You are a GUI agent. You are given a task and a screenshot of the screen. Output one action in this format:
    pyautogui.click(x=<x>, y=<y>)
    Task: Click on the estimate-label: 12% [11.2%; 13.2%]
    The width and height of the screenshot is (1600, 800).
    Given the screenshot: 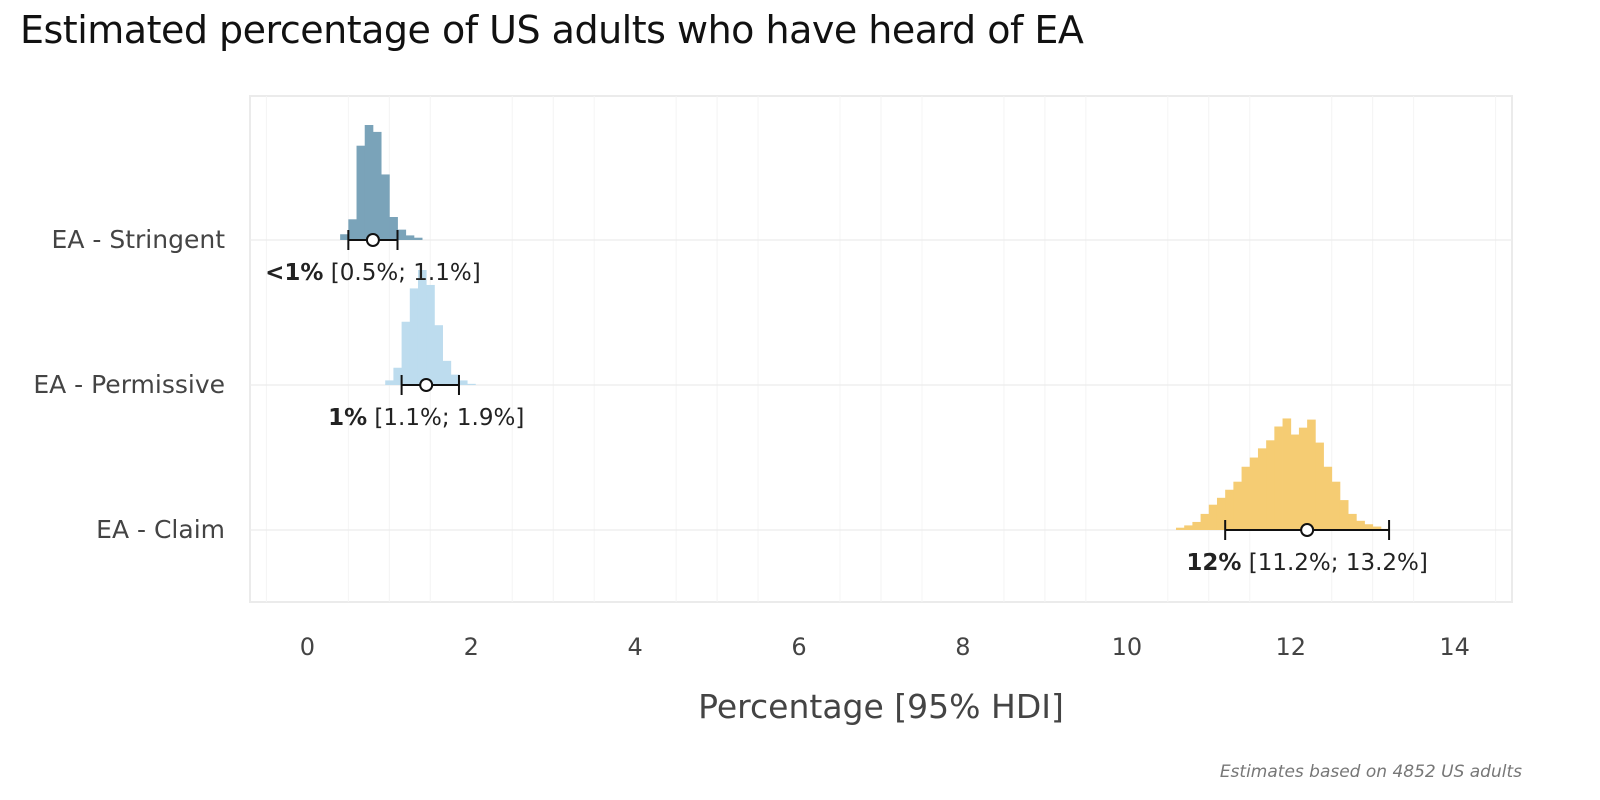 What is the action you would take?
    pyautogui.click(x=1307, y=563)
    